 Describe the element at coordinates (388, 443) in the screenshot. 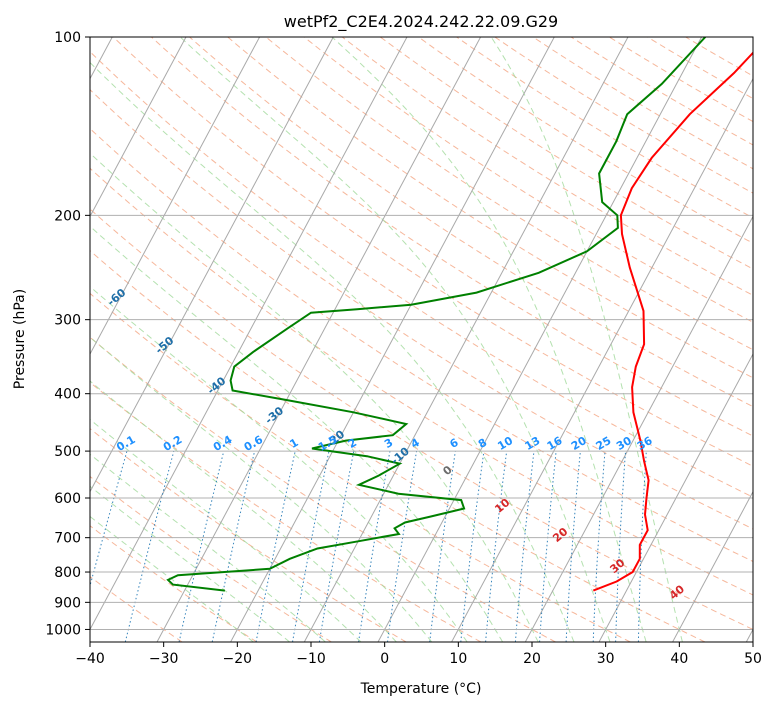

I see `mixing-ratio-label: 3` at that location.